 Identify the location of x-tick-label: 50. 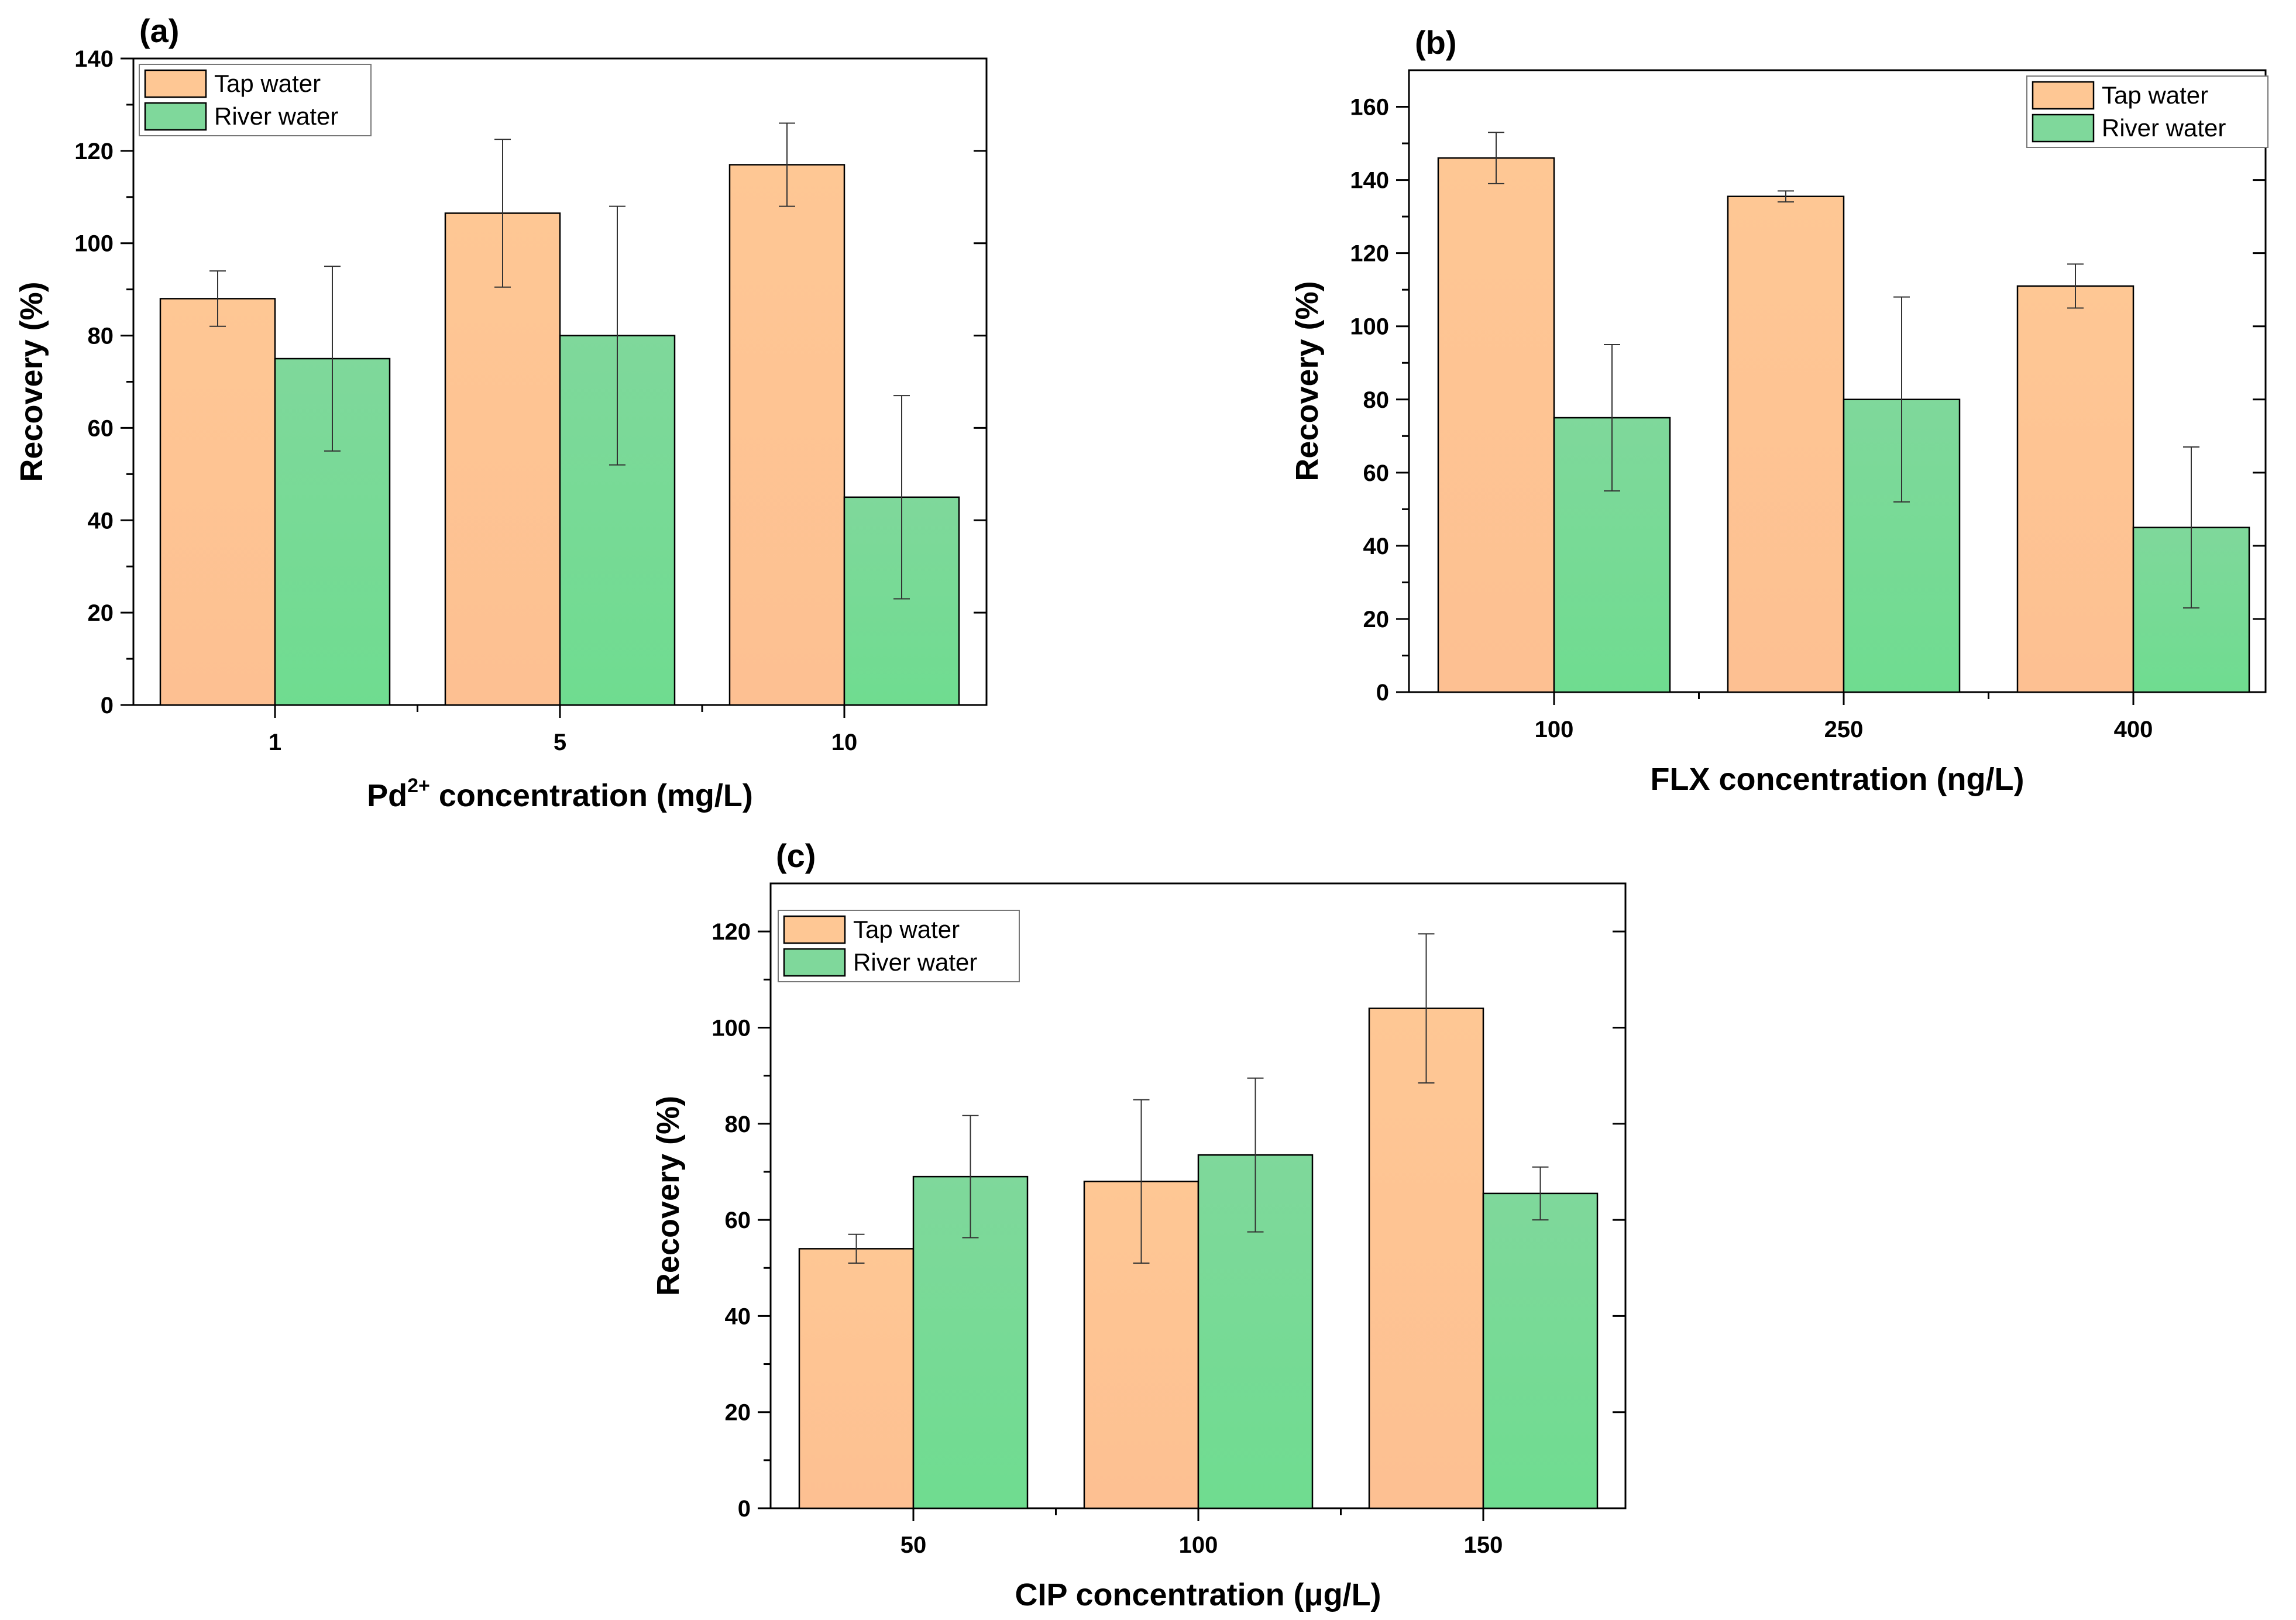
(913, 1545).